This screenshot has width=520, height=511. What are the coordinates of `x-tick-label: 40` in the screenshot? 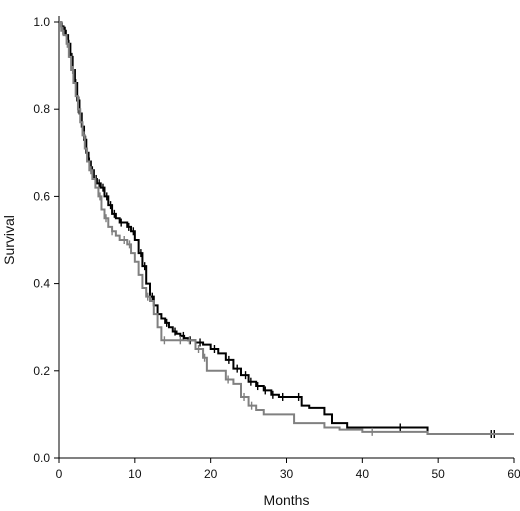 It's located at (363, 474).